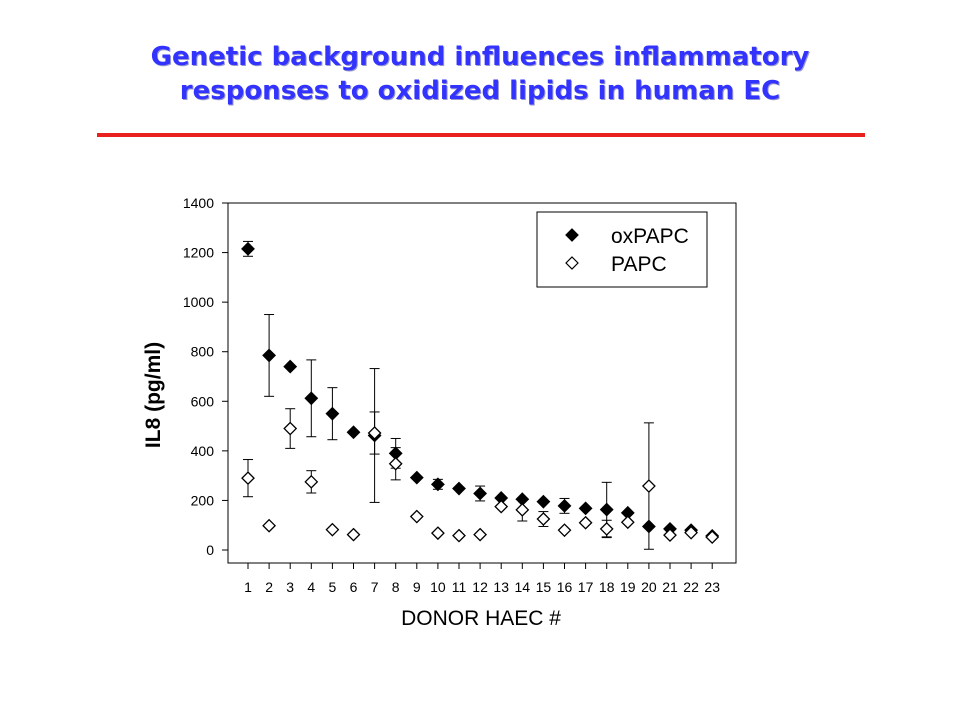 Image resolution: width=960 pixels, height=720 pixels. I want to click on slide-title-line-2: responses to oxidized lipids in human EC, so click(480, 91).